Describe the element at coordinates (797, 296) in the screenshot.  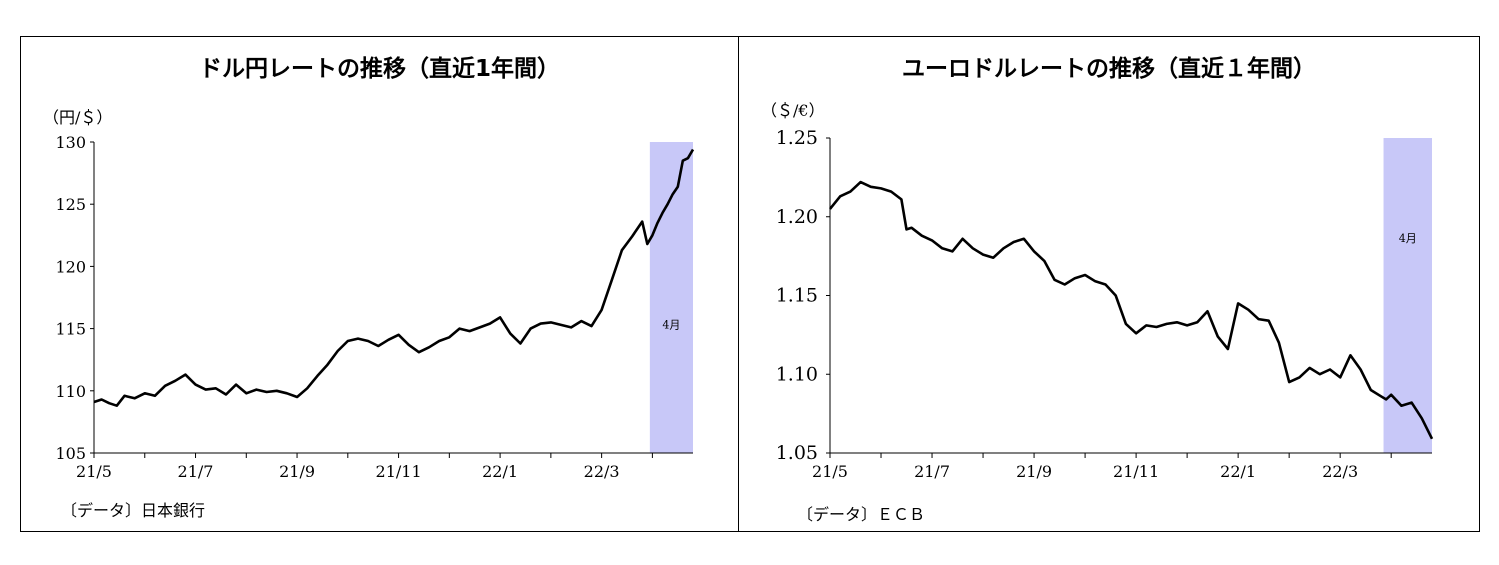
I see `y-tick-label: 1.15` at that location.